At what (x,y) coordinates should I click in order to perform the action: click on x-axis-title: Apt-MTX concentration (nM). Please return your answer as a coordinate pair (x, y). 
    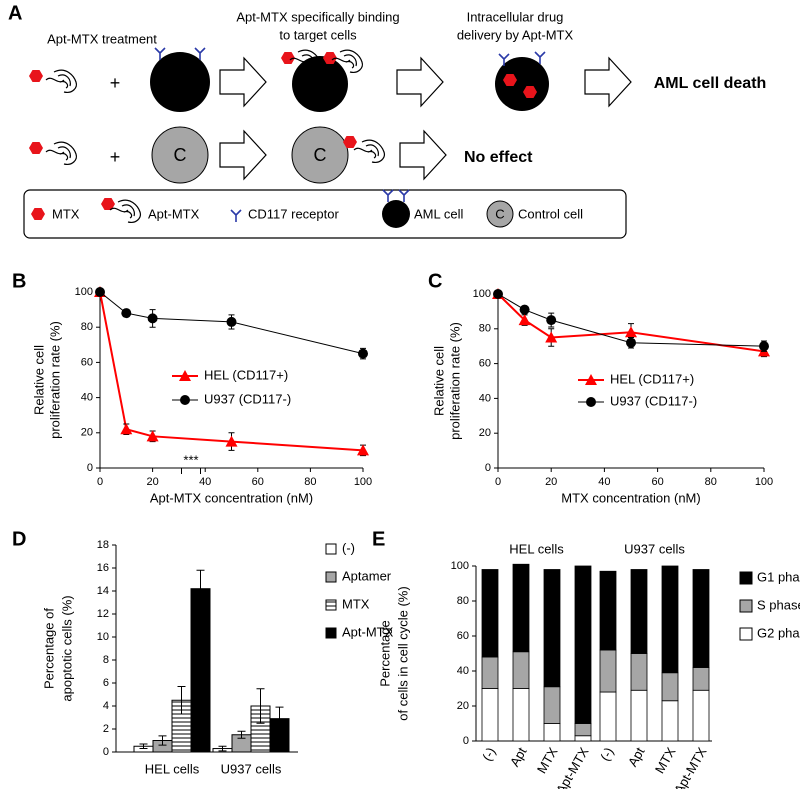
    Looking at the image, I should click on (231, 497).